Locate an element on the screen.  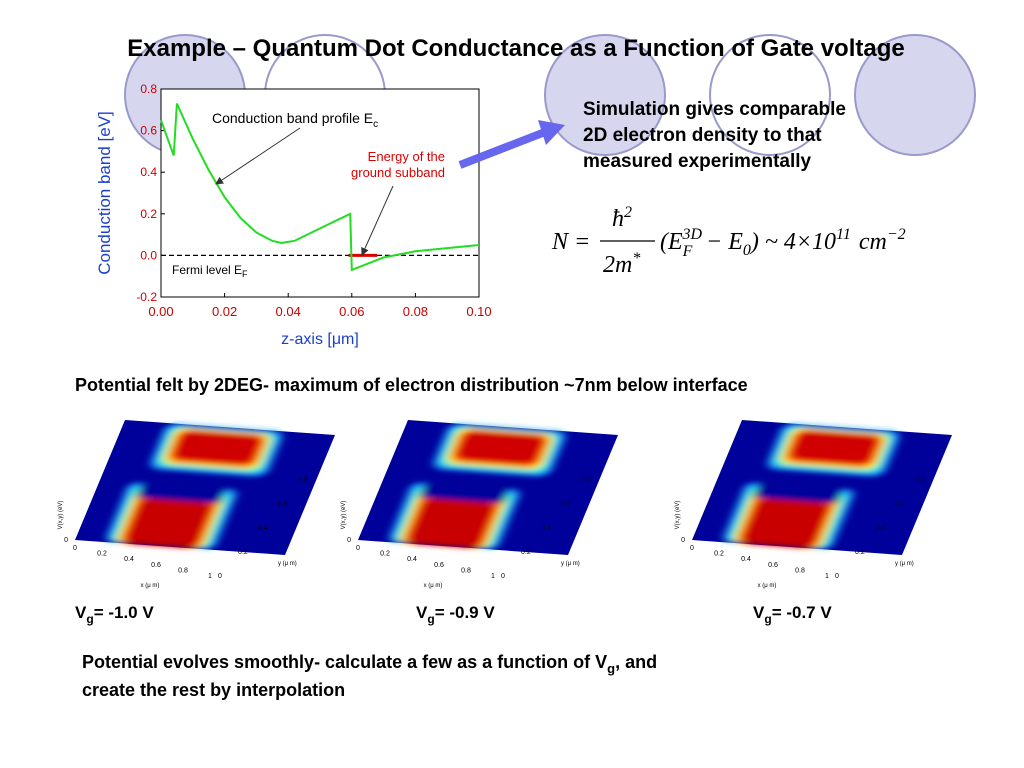
arrow-head is located at coordinates (551, 132).